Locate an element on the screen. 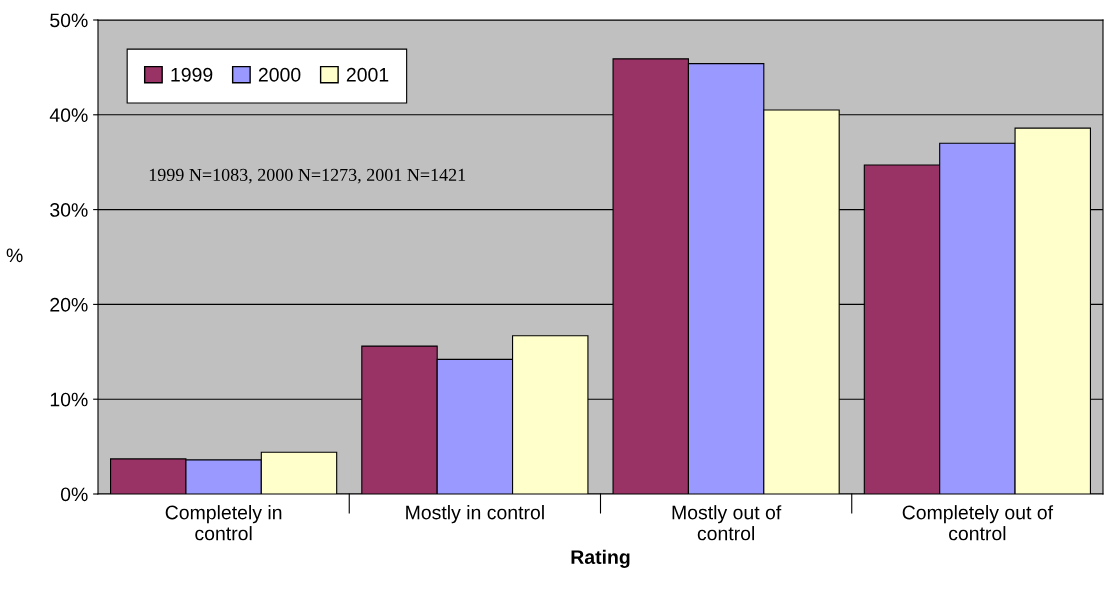 The height and width of the screenshot is (599, 1107). y-tick-label: 10% is located at coordinates (69, 399).